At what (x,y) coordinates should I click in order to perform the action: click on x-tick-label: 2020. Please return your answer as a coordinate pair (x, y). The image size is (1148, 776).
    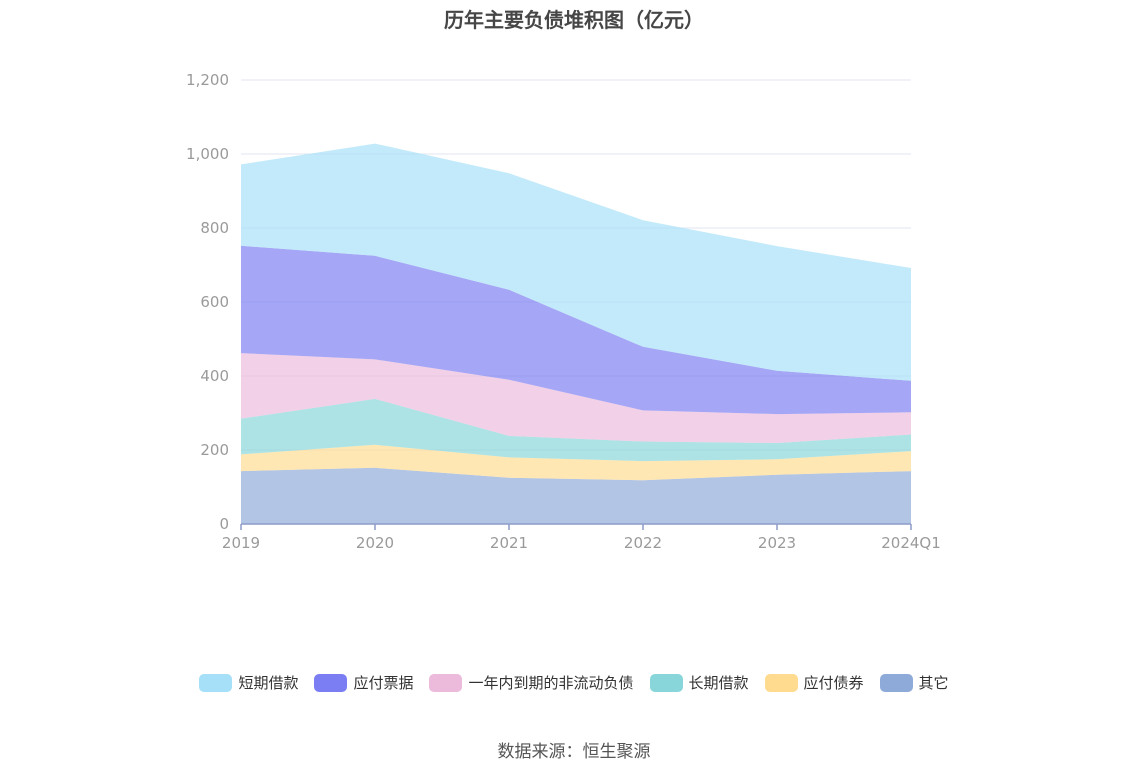
    Looking at the image, I should click on (375, 543).